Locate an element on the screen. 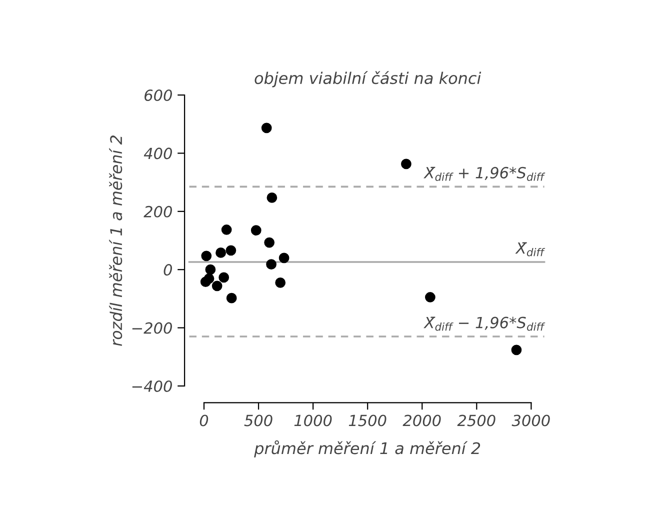  y-tick-label: 400 is located at coordinates (158, 154).